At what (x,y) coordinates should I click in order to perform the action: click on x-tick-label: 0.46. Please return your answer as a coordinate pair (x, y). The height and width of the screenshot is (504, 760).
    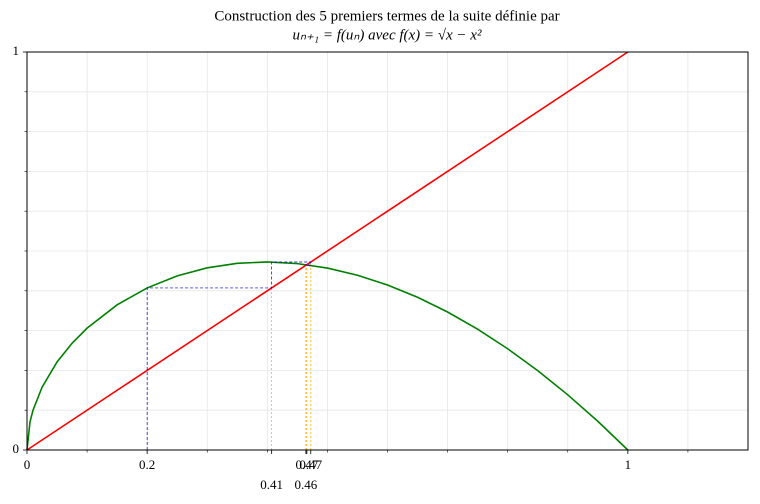
    Looking at the image, I should click on (306, 484).